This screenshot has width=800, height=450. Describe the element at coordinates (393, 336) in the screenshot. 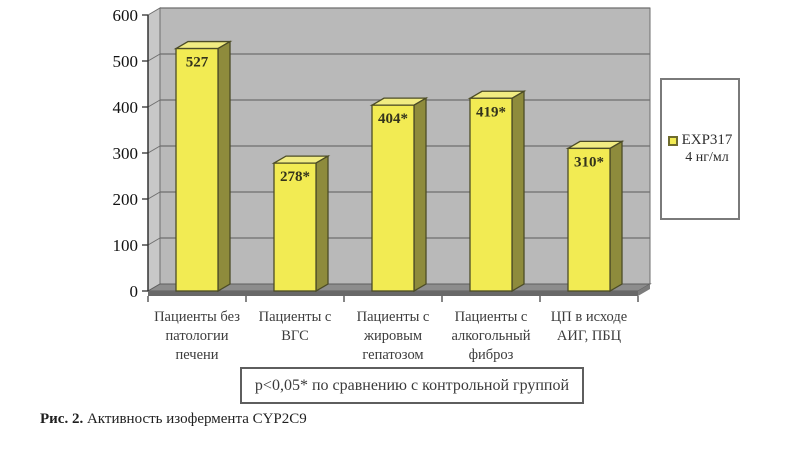

I see `x-category-label: Пациенты с жировым гепатозом` at that location.